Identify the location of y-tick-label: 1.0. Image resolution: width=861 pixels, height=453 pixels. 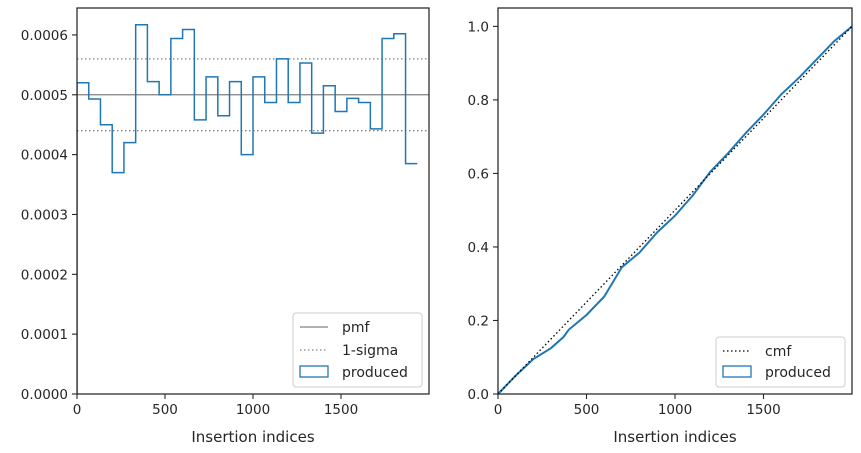
(478, 27).